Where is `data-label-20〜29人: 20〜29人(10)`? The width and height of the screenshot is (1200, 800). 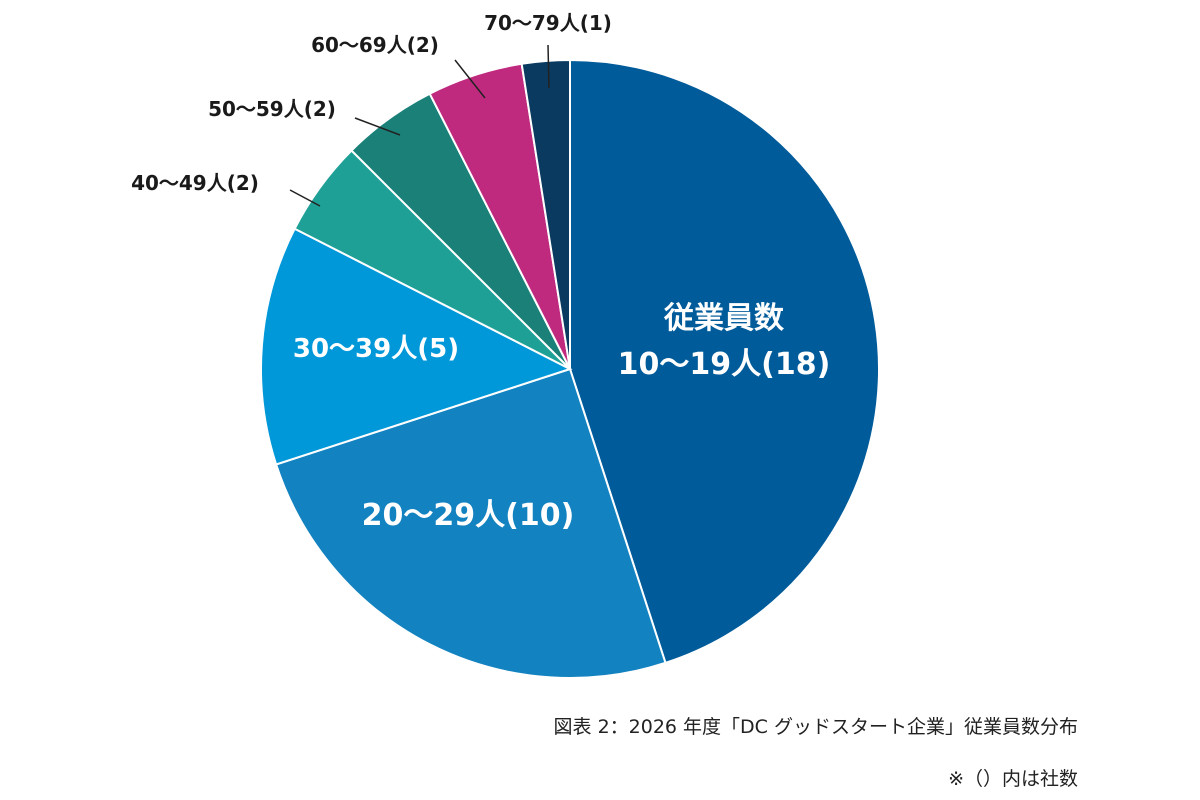
data-label-20〜29人: 20〜29人(10) is located at coordinates (468, 515).